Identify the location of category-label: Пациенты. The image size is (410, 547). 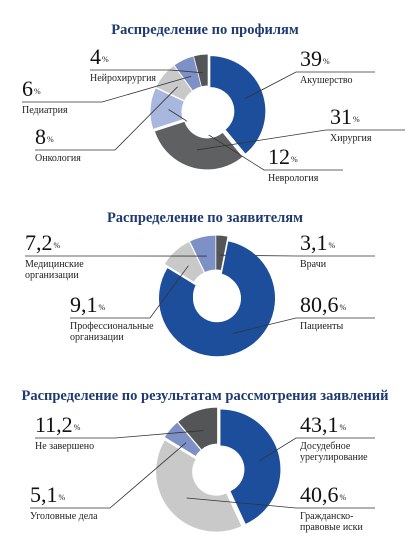
(322, 326).